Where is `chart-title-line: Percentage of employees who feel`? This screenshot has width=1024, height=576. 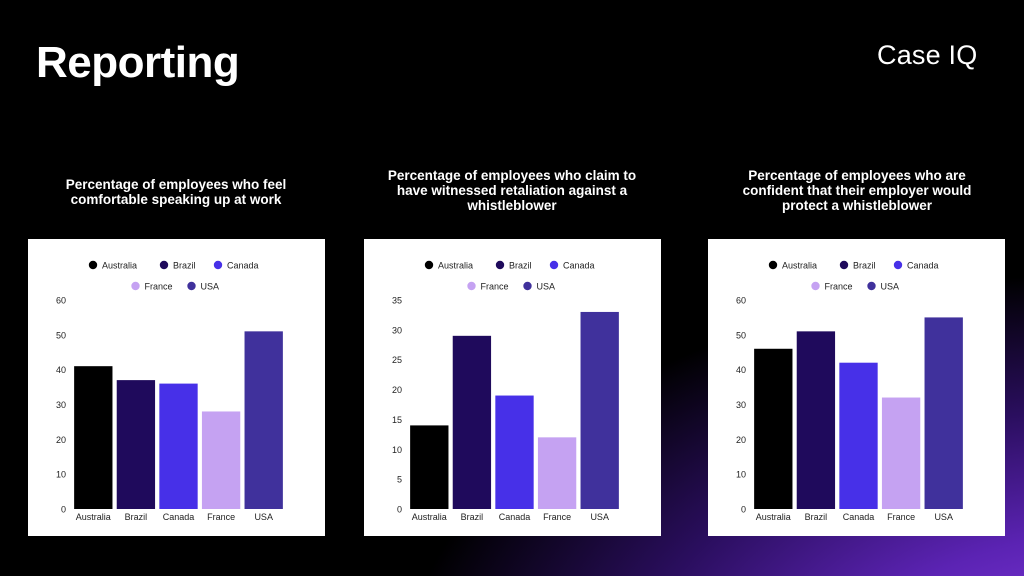 chart-title-line: Percentage of employees who feel is located at coordinates (176, 184).